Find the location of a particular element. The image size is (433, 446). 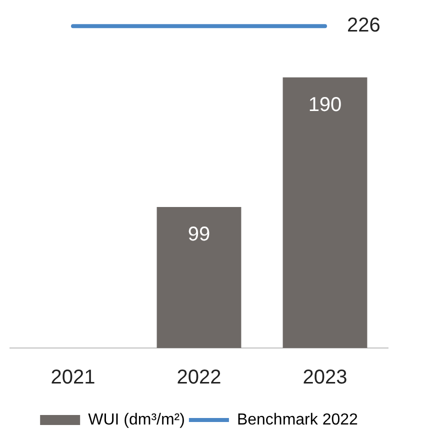

legend-label: WUI (dm³/m²) is located at coordinates (136, 419).